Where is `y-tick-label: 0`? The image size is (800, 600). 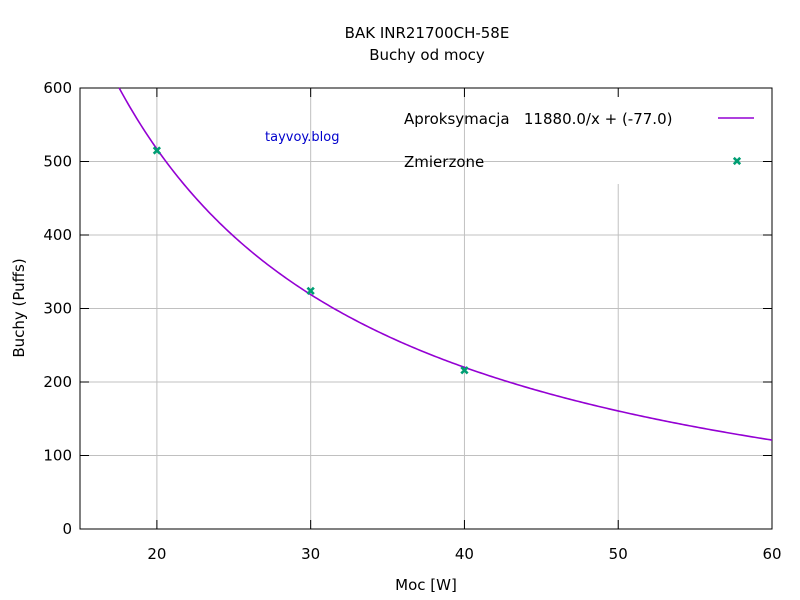 y-tick-label: 0 is located at coordinates (67, 529).